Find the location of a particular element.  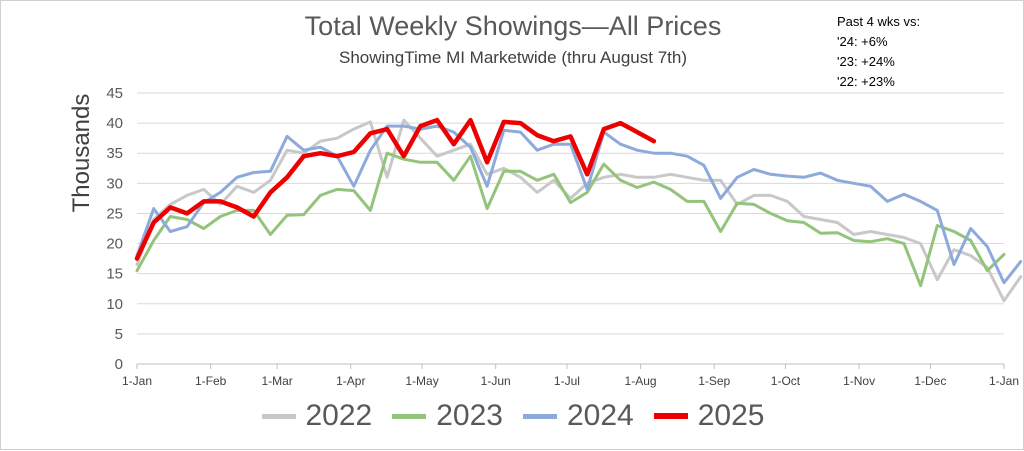

x-tick-label: 1-Dec is located at coordinates (930, 381).